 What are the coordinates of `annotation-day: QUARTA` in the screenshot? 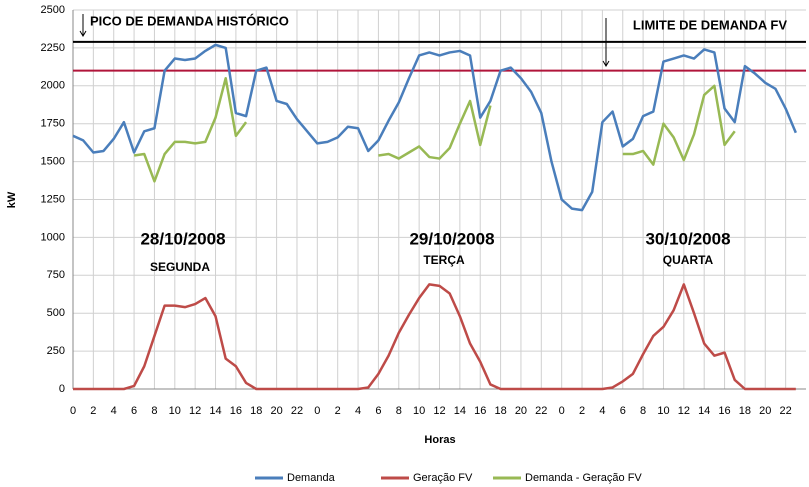 It's located at (688, 260).